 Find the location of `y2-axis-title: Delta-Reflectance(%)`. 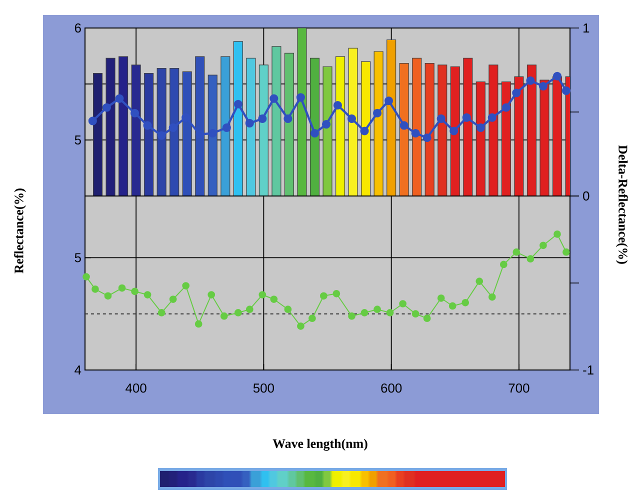

y2-axis-title: Delta-Reflectance(%) is located at coordinates (622, 204).